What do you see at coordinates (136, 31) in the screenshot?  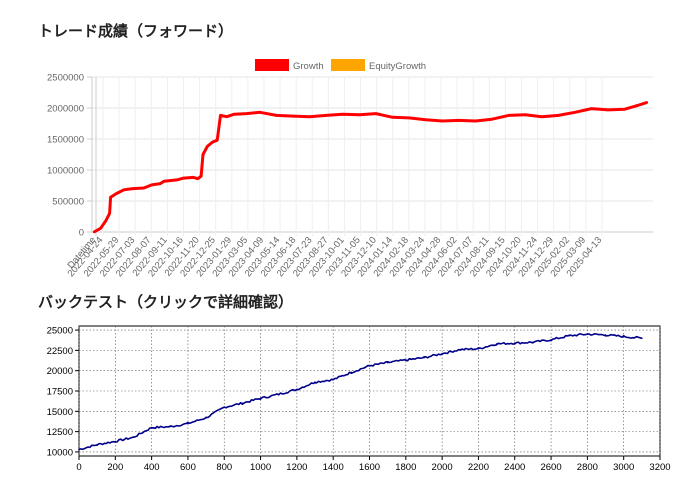 I see `forward-section-title: トレード成績（フォワード）` at bounding box center [136, 31].